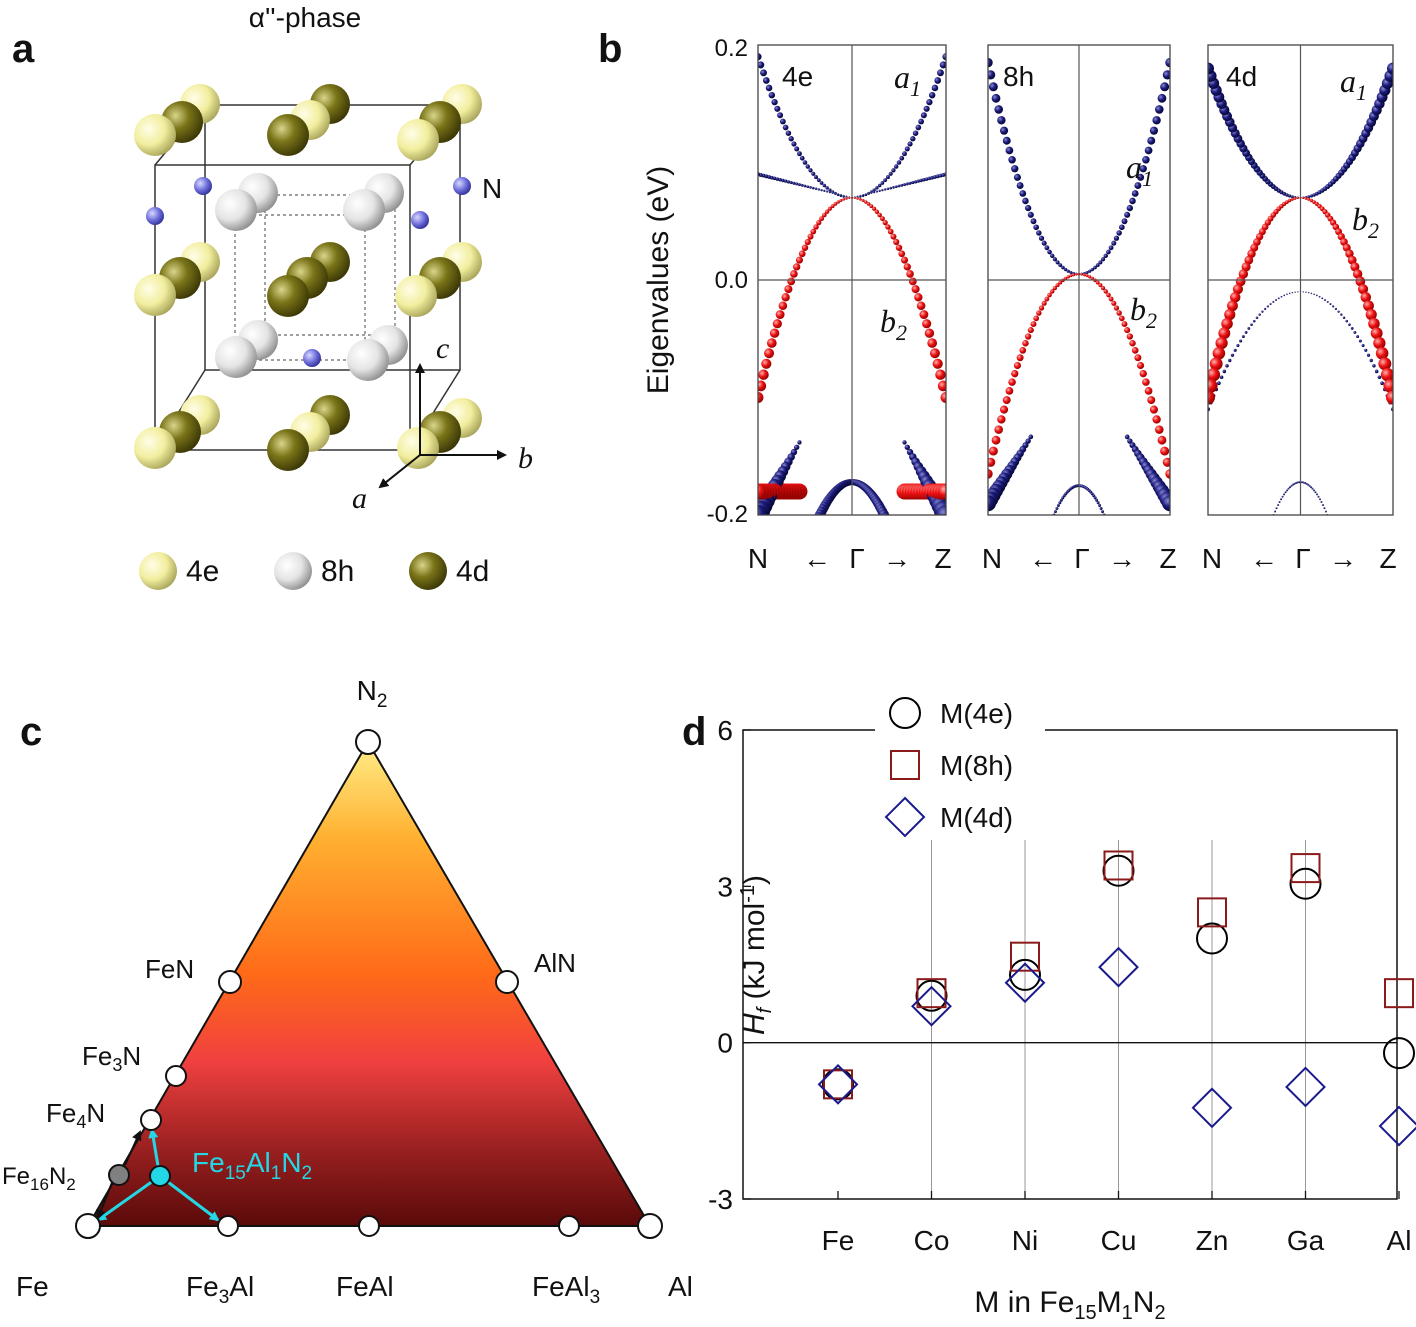  What do you see at coordinates (1353, 84) in the screenshot?
I see `band-a1-4d: a1` at bounding box center [1353, 84].